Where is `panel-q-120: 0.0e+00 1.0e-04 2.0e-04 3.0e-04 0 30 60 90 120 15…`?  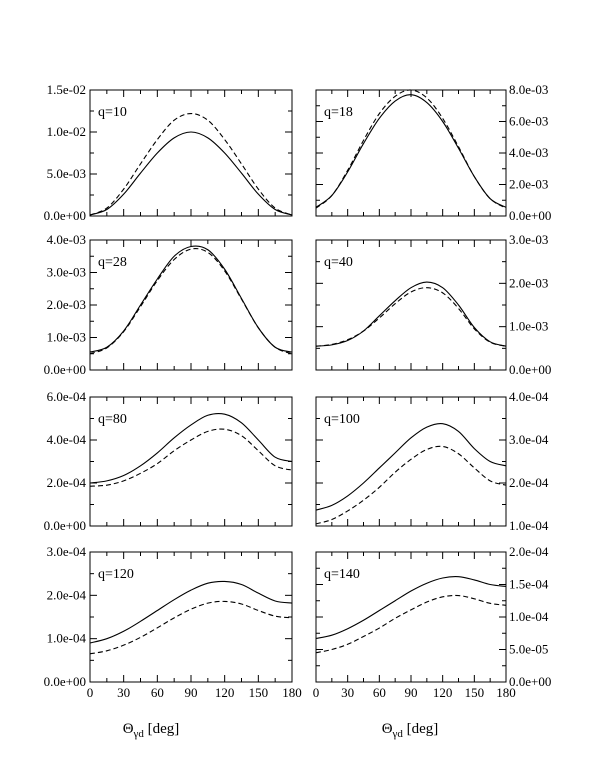
panel-q-120: 0.0e+00 1.0e-04 2.0e-04 3.0e-04 0 30 60 90 120 15… is located at coordinates (173, 622).